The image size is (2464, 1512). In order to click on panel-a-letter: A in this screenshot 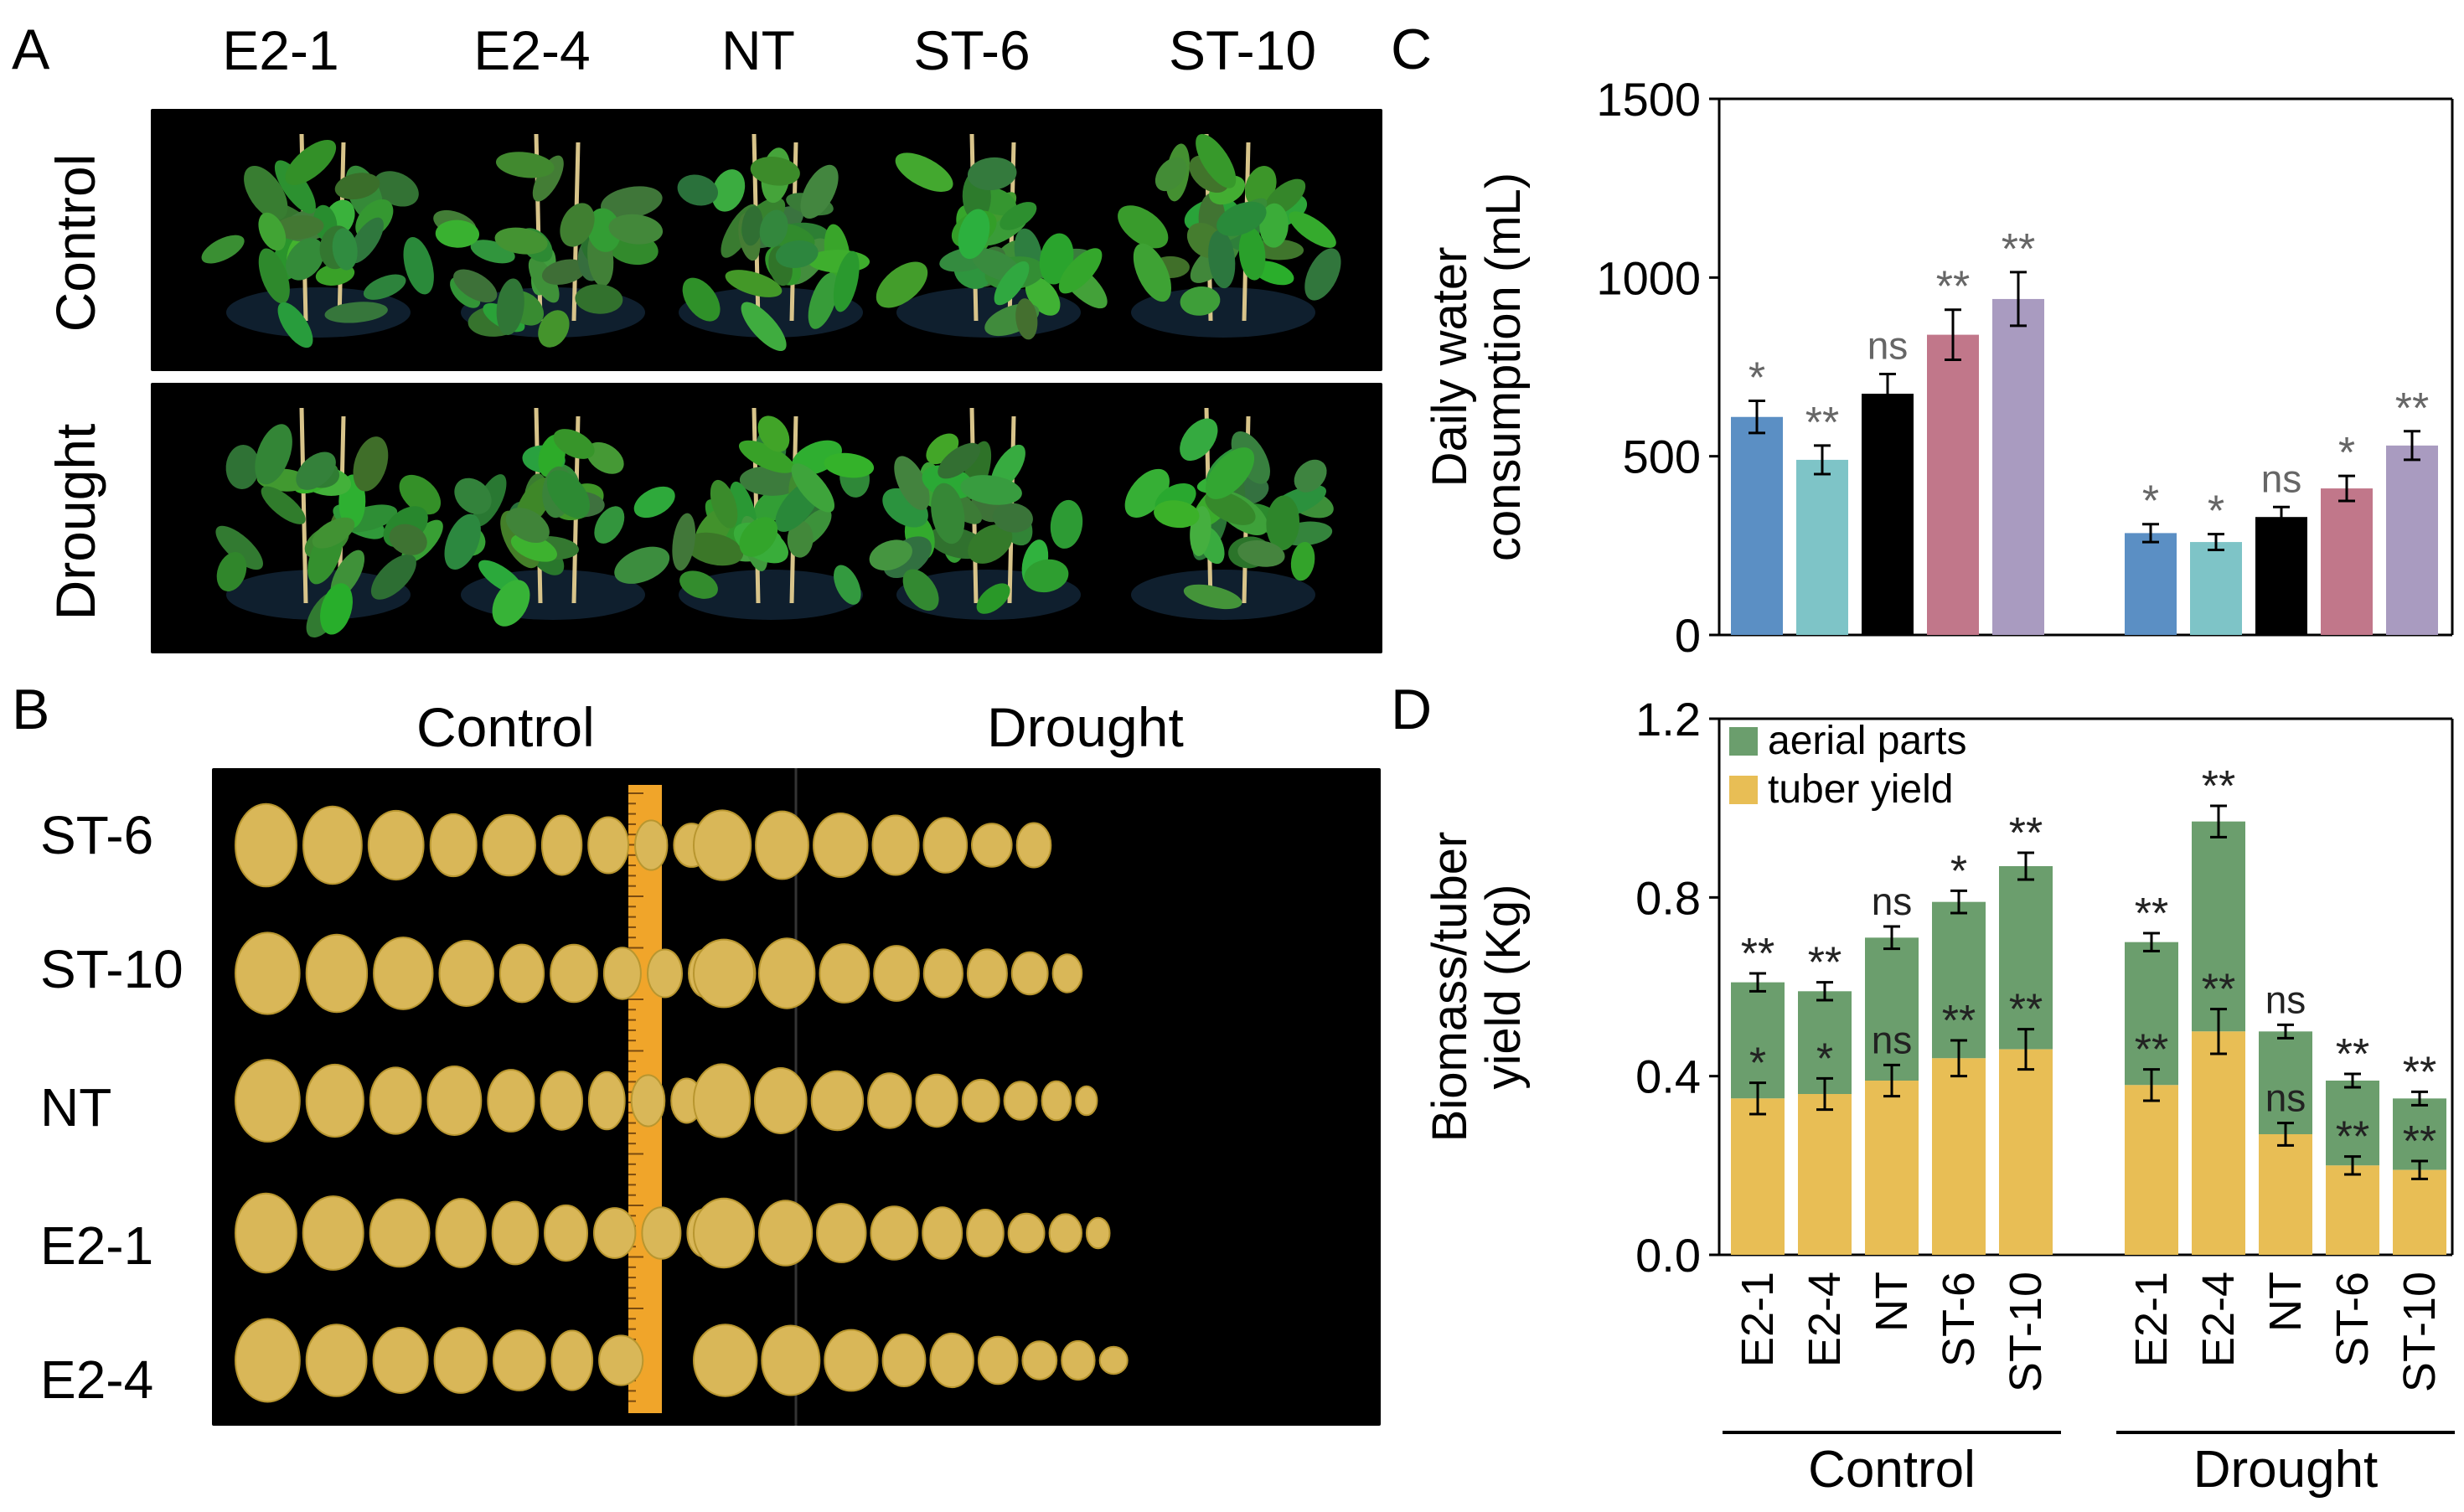, I will do `click(31, 49)`.